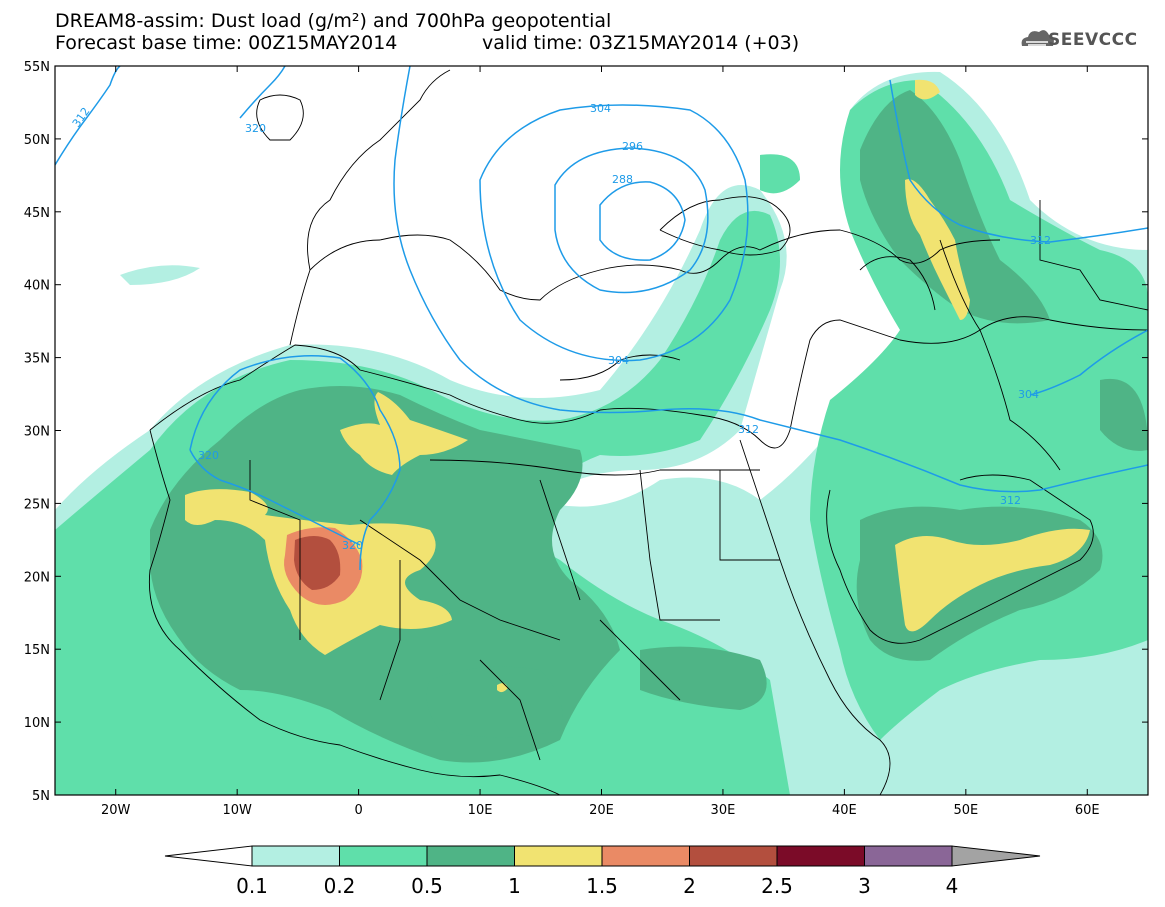  I want to click on longitude-label: 50E, so click(965, 810).